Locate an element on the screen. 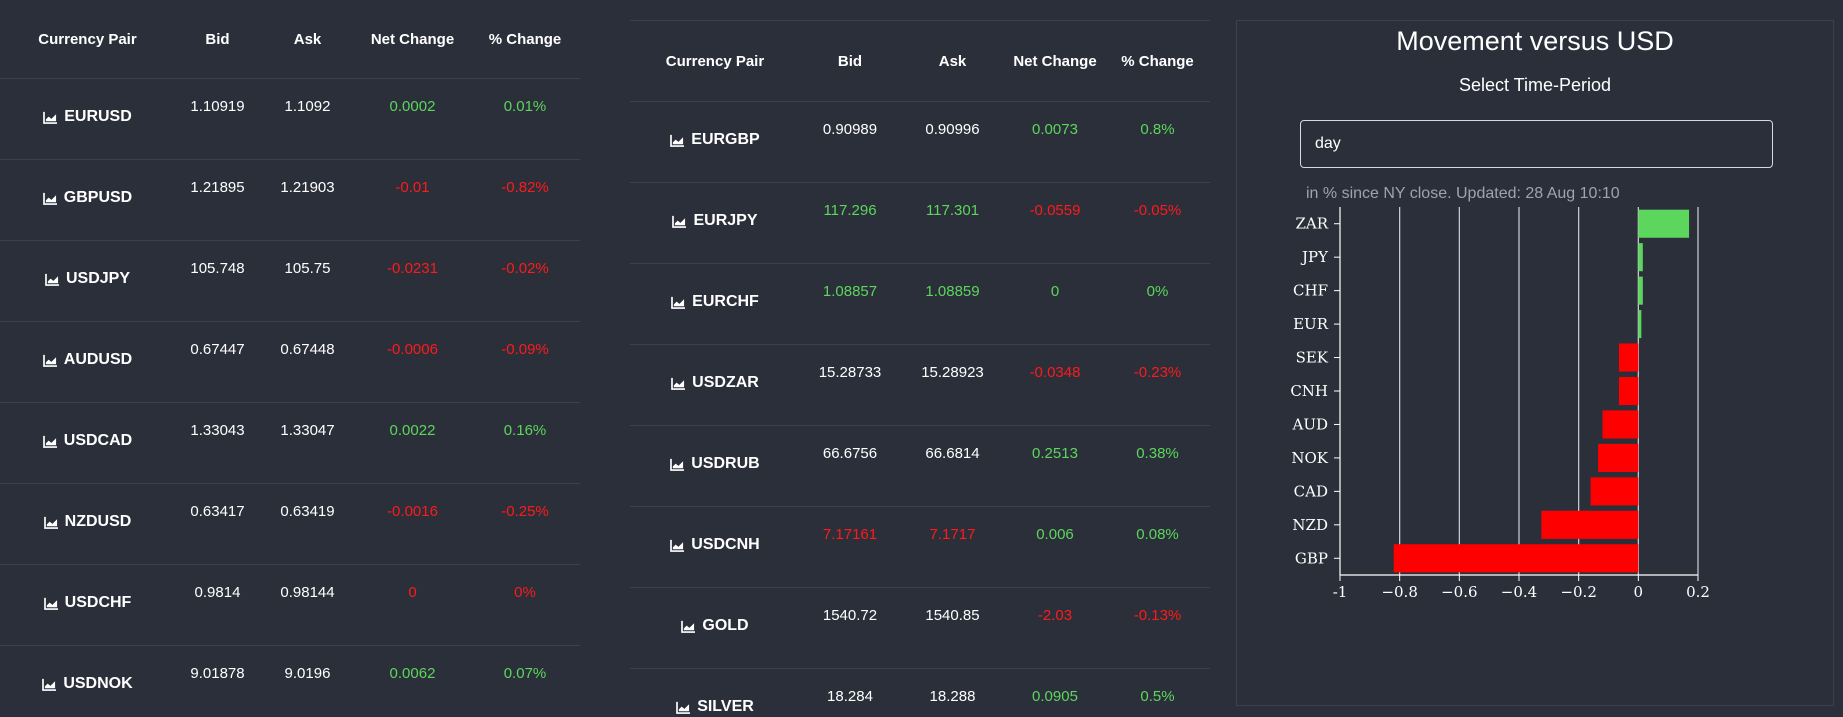 The image size is (1843, 717). currency-pair-cell: SILVER is located at coordinates (715, 692).